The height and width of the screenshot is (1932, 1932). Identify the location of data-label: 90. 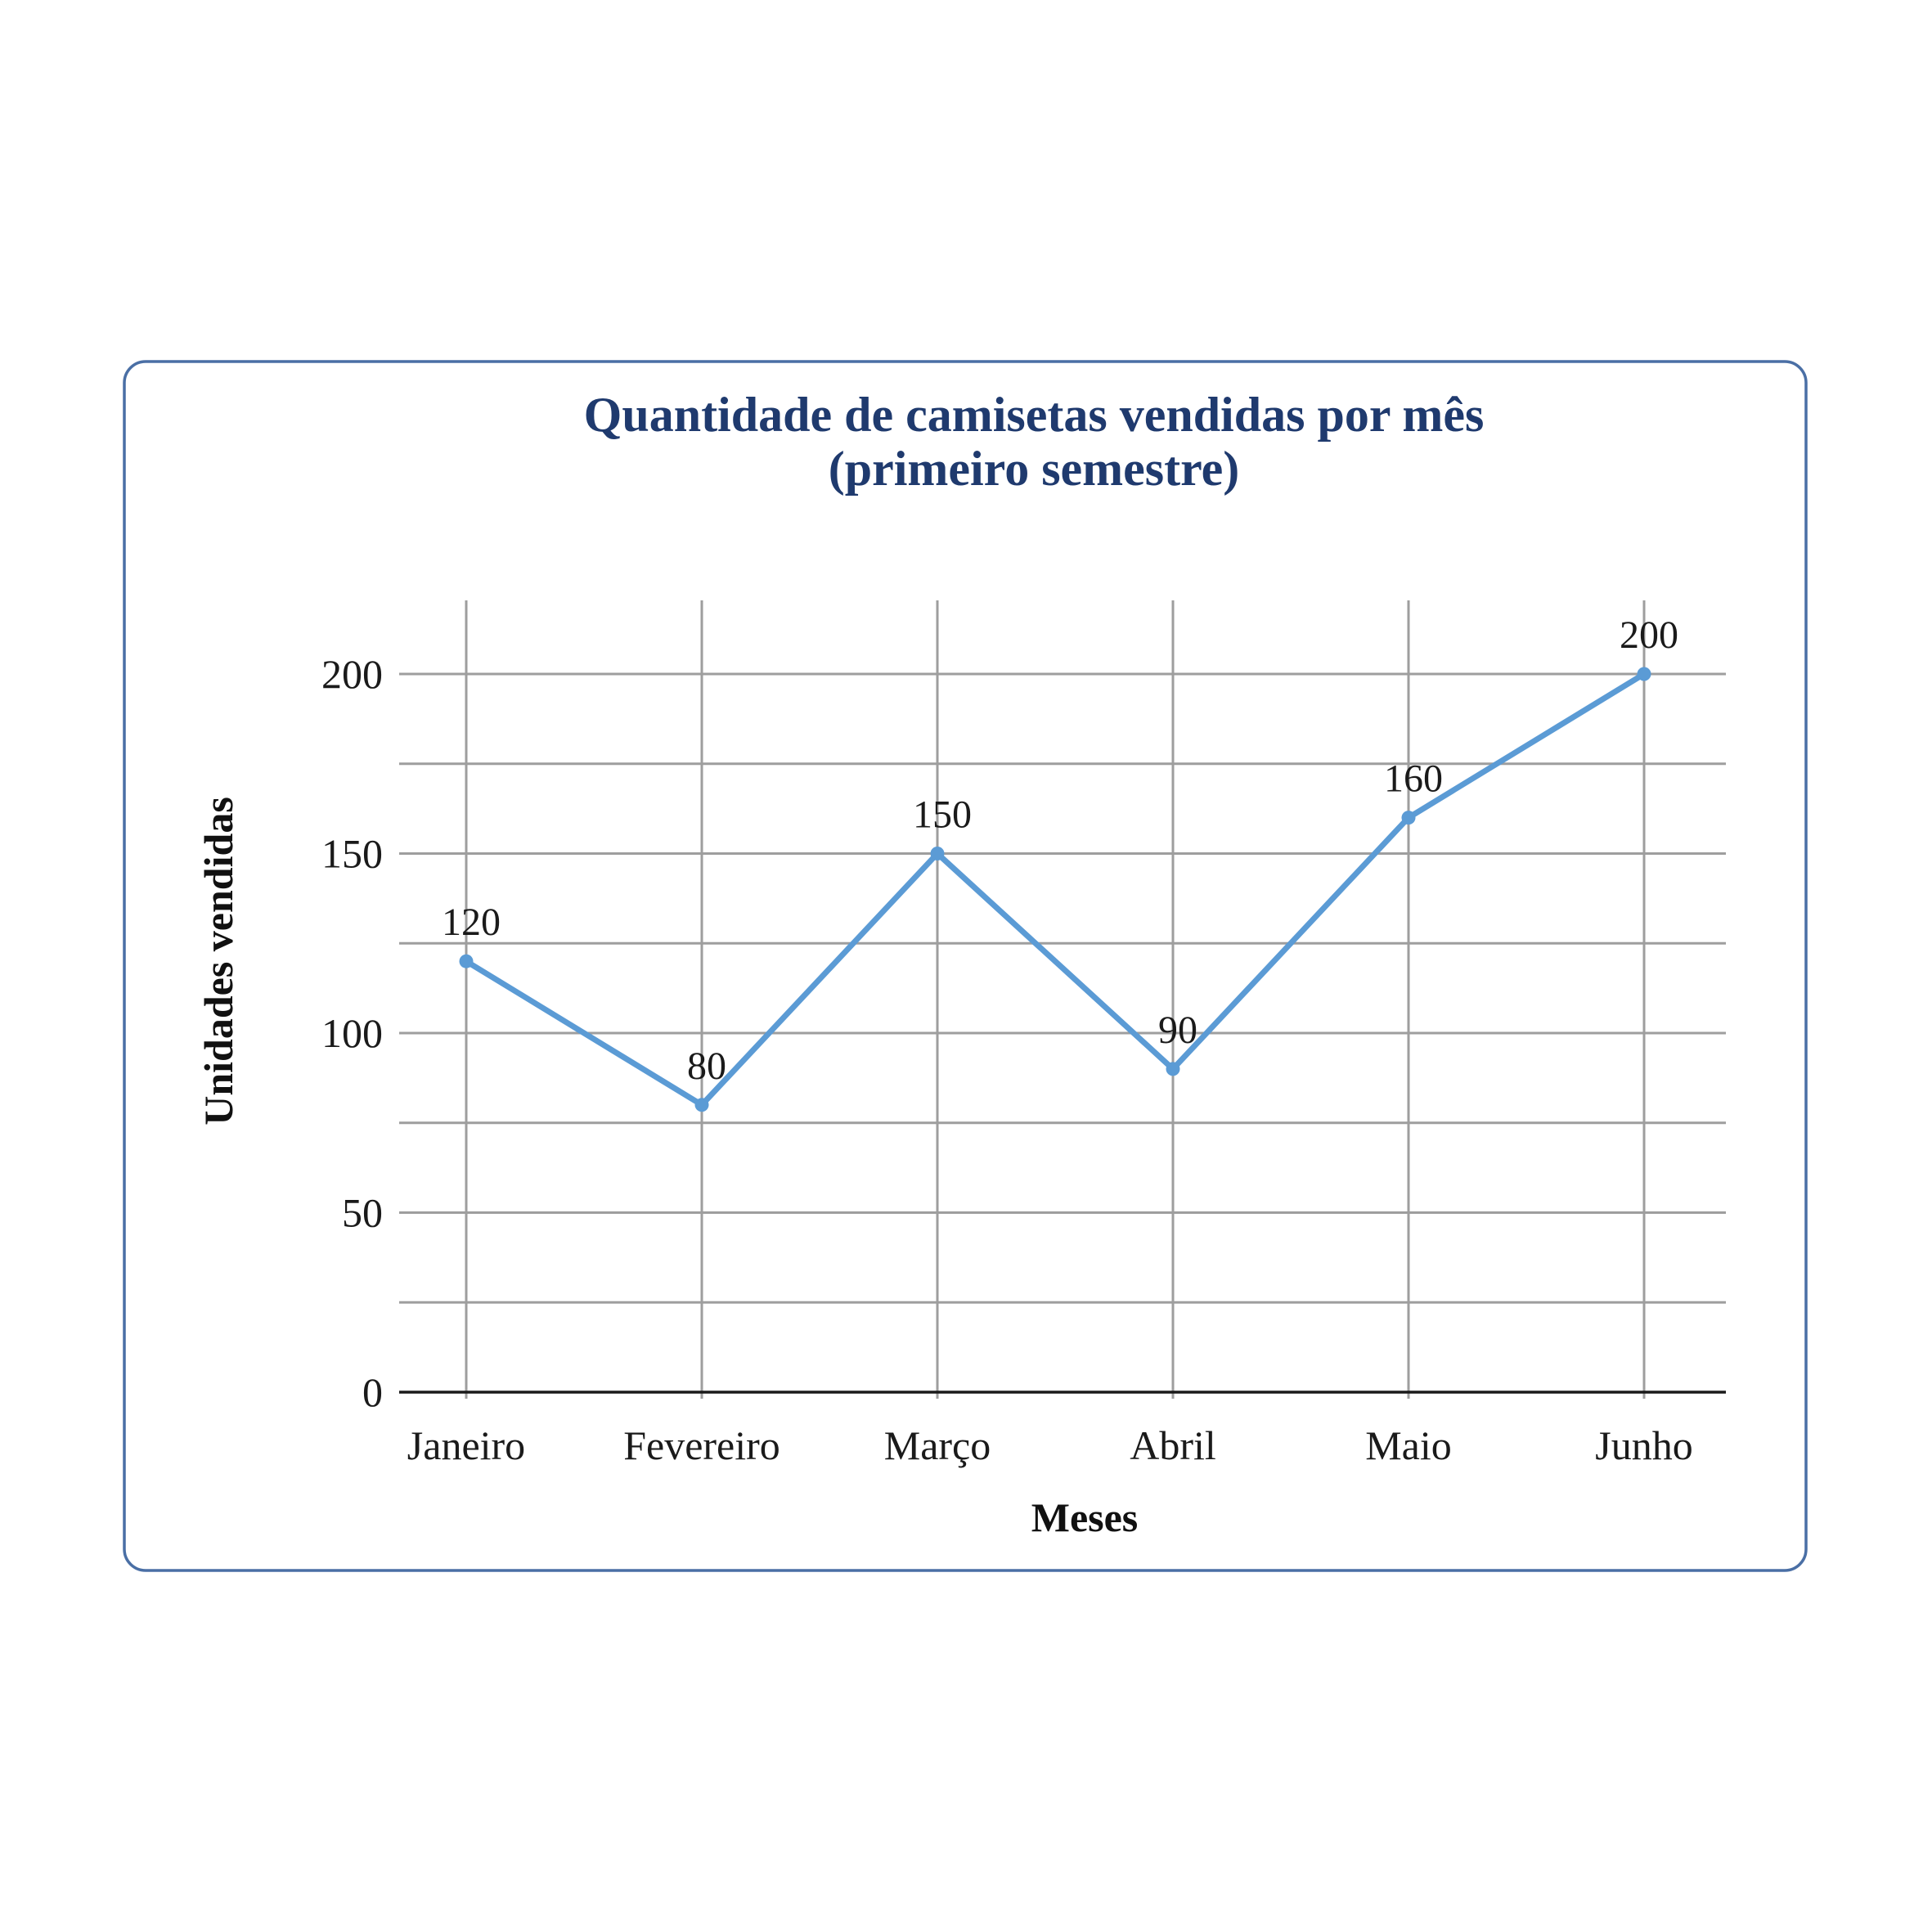
(1178, 1030).